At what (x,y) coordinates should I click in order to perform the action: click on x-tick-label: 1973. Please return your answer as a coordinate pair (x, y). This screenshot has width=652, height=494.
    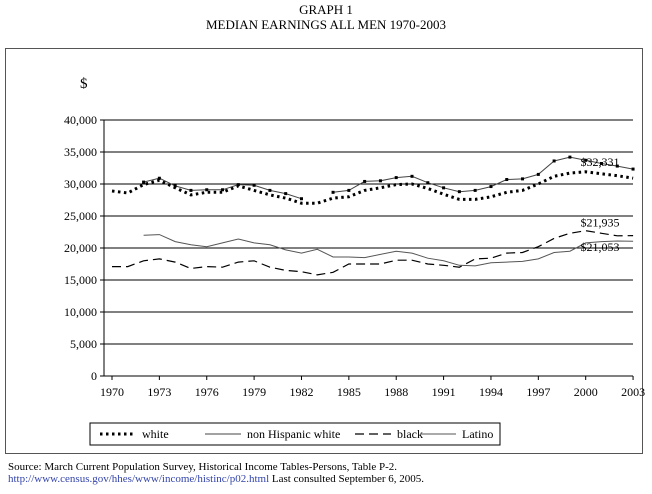
    Looking at the image, I should click on (159, 392).